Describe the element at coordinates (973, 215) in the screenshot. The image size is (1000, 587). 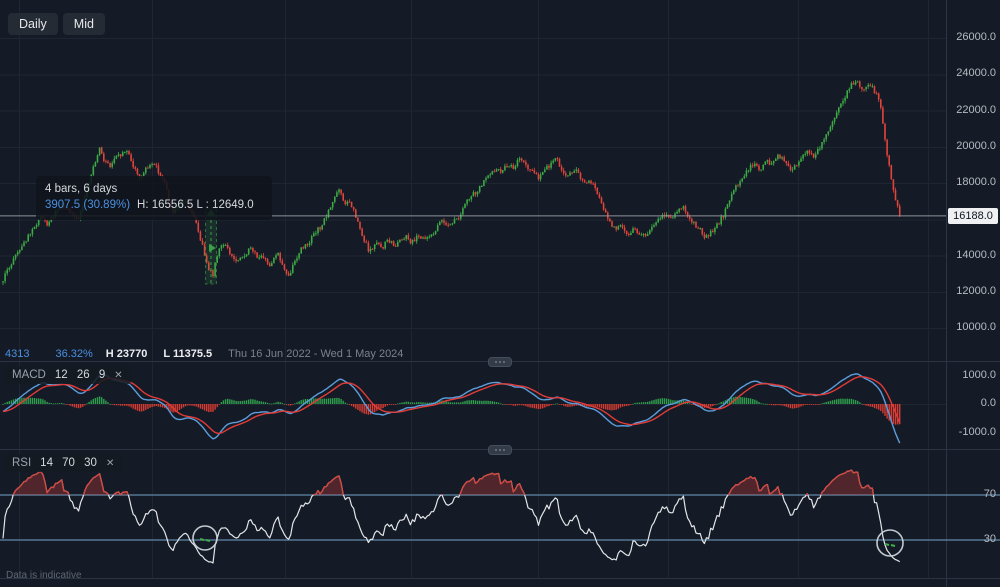
I see `last-price-label: 16188.0` at that location.